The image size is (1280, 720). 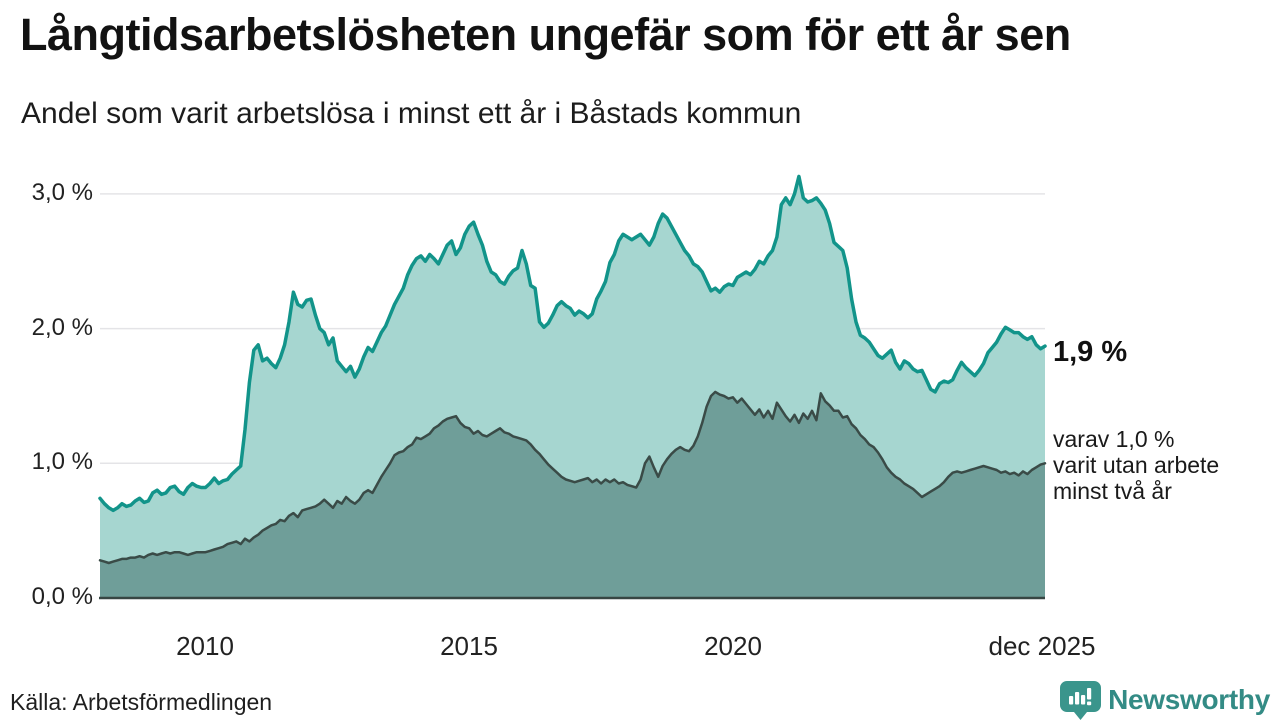 I want to click on annotation-line: varav 1,0 %, so click(x=1114, y=439).